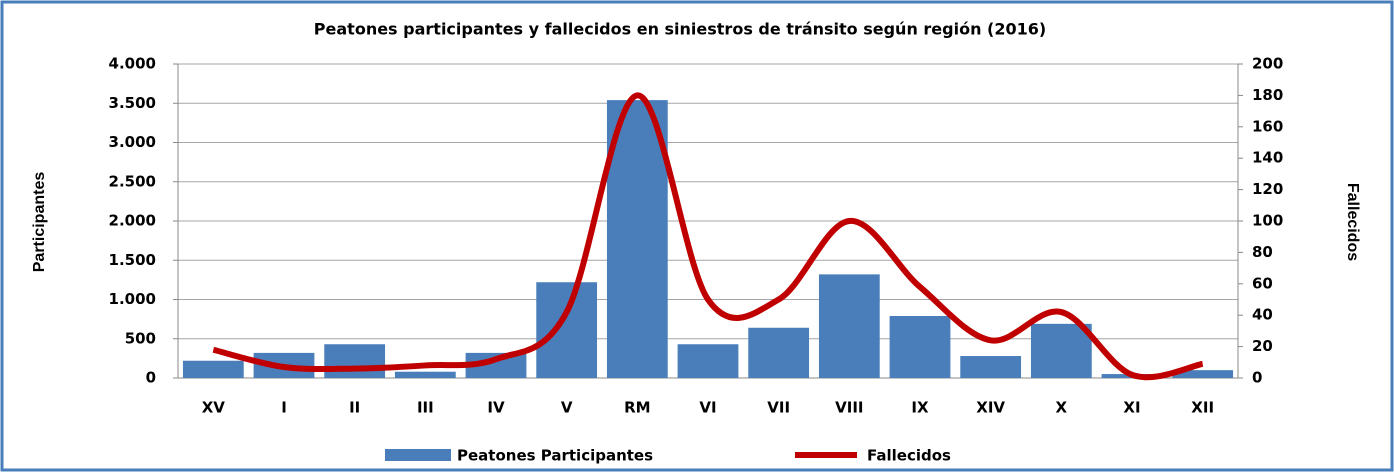 The height and width of the screenshot is (472, 1394). Describe the element at coordinates (496, 408) in the screenshot. I see `x-tick-label: IV` at that location.